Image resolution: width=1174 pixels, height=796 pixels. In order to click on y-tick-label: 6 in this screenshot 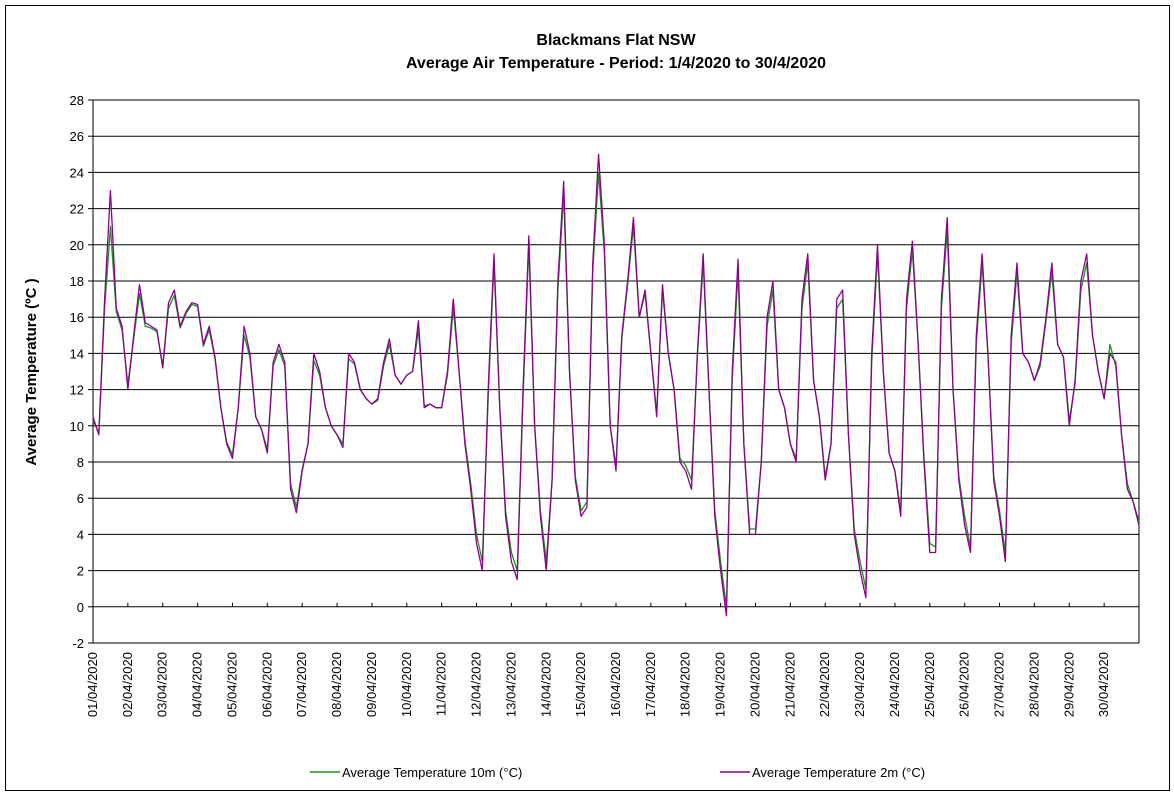, I will do `click(80, 498)`.